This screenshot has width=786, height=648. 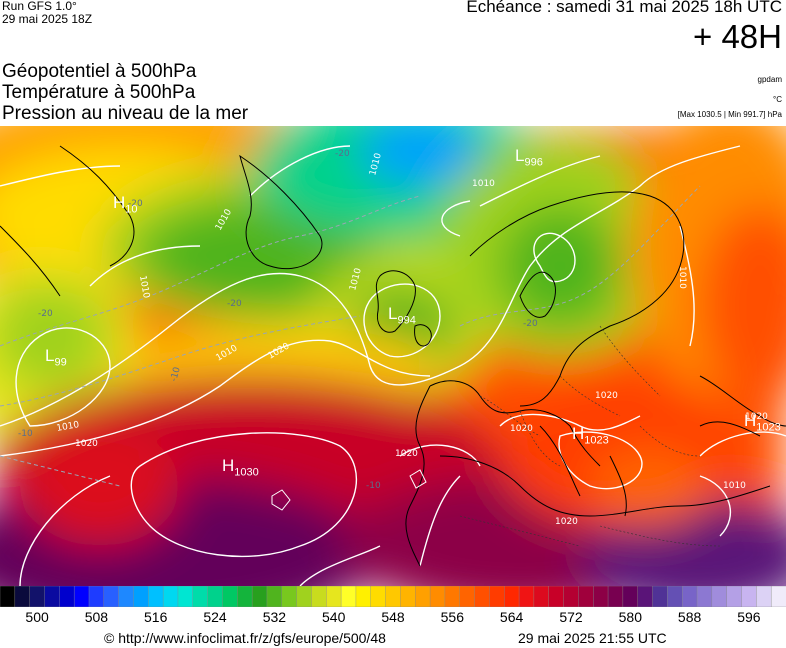 I want to click on color-scale-label: 516, so click(x=156, y=617).